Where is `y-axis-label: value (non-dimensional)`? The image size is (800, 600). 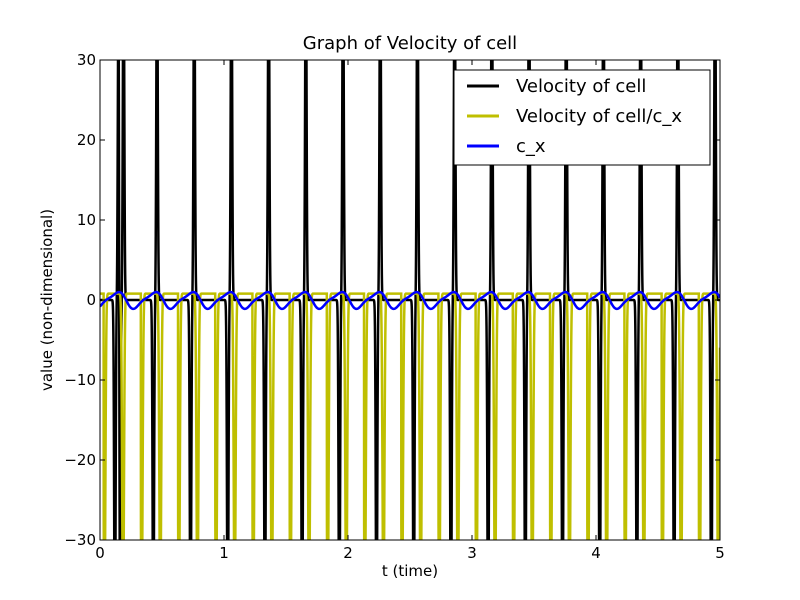
y-axis-label: value (non-dimensional) is located at coordinates (47, 300).